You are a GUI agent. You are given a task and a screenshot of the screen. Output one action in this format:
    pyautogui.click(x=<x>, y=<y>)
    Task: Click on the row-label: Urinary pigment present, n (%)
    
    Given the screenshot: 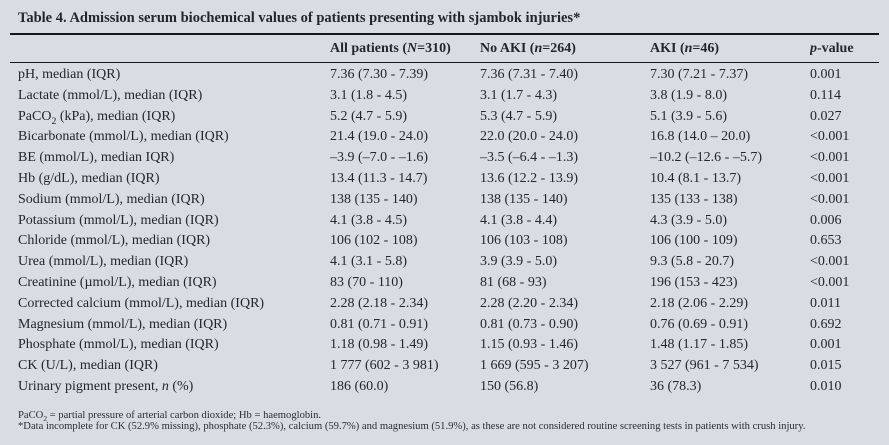 What is the action you would take?
    pyautogui.click(x=106, y=386)
    